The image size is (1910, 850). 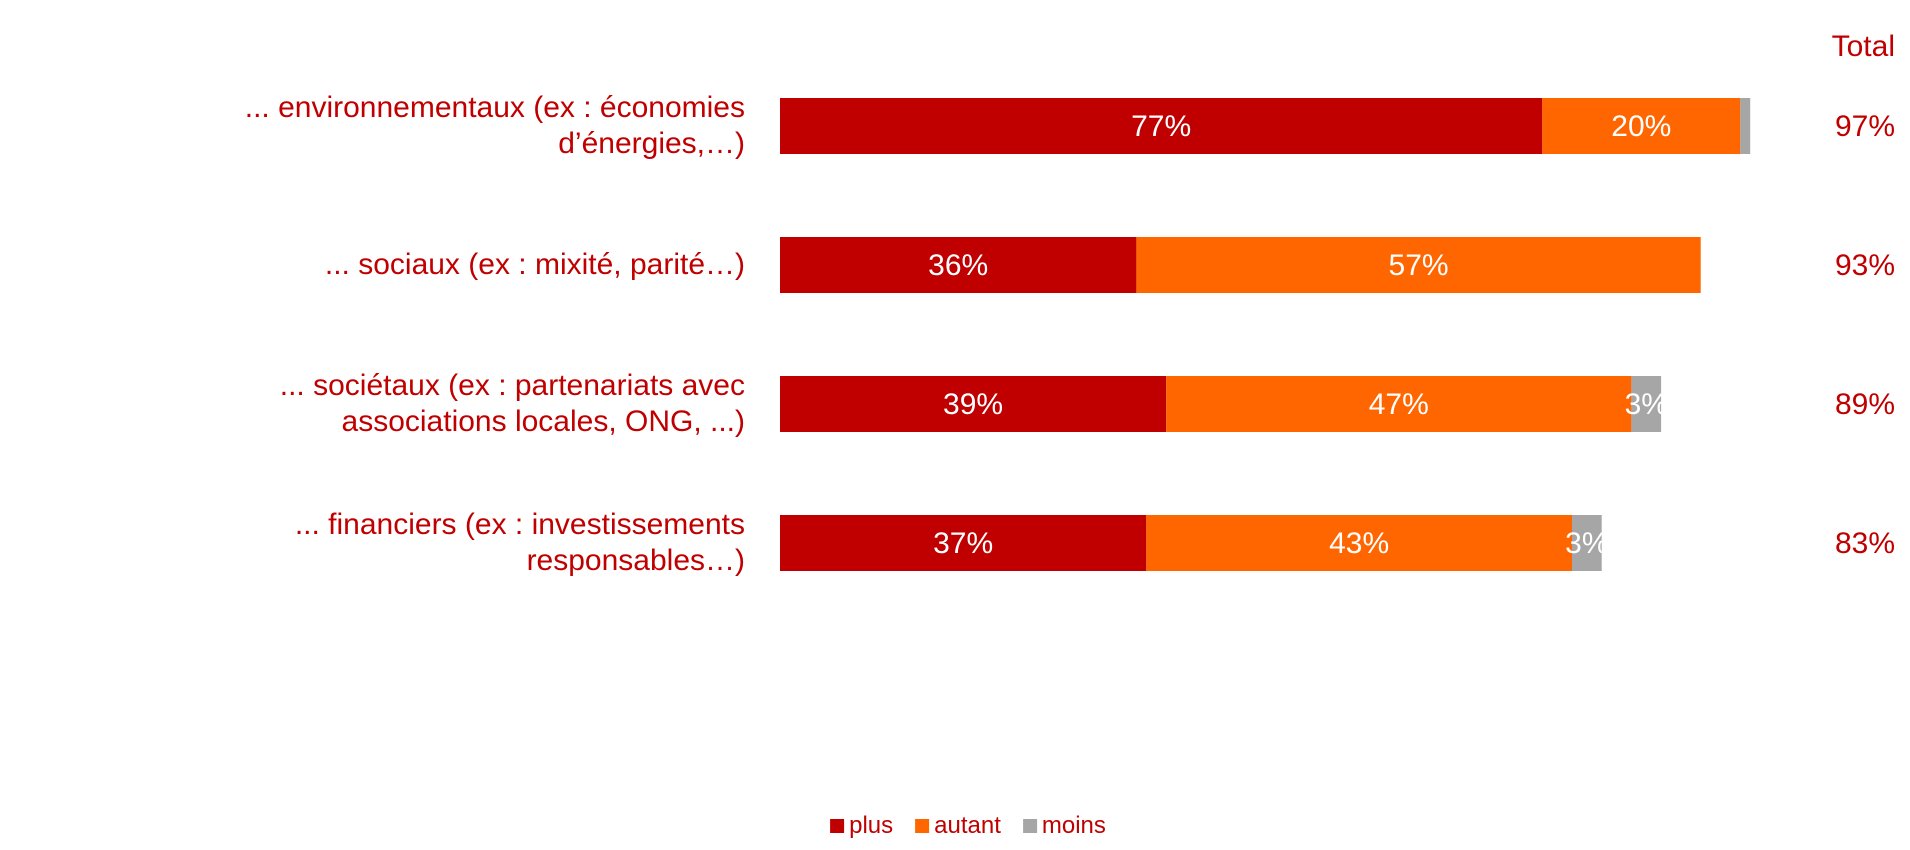 I want to click on legend-label: plus, so click(x=871, y=825).